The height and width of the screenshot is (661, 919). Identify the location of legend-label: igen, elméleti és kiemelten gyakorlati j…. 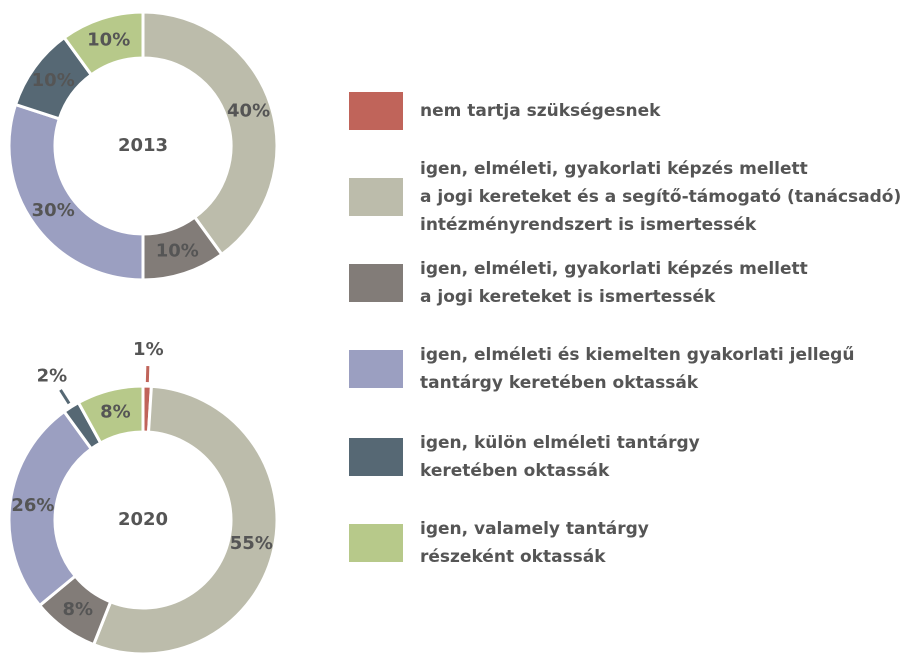
(637, 355).